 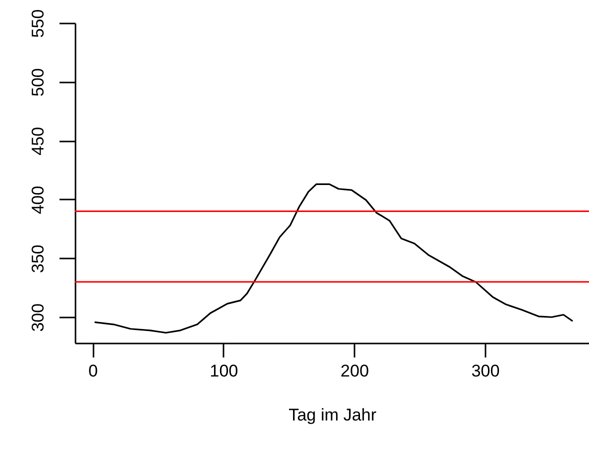 I want to click on x-tick-label: 300, so click(x=485, y=371).